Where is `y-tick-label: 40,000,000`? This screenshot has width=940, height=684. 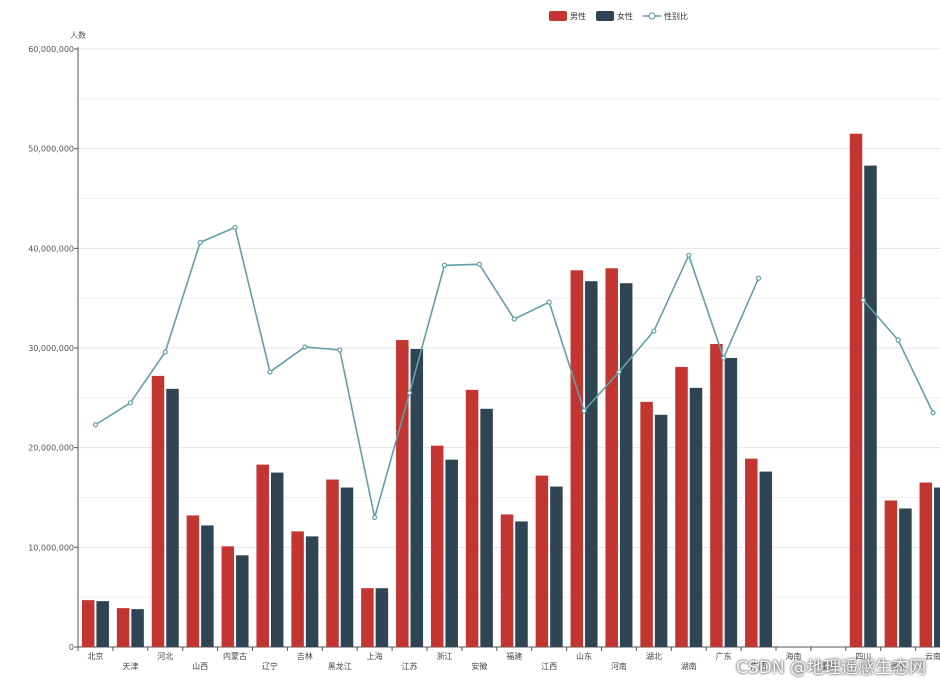
y-tick-label: 40,000,000 is located at coordinates (51, 248).